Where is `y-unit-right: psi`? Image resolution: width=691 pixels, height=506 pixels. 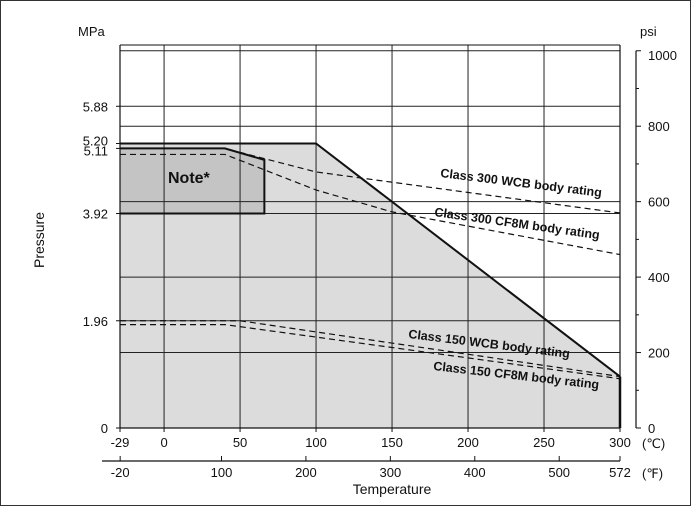
y-unit-right: psi is located at coordinates (648, 31).